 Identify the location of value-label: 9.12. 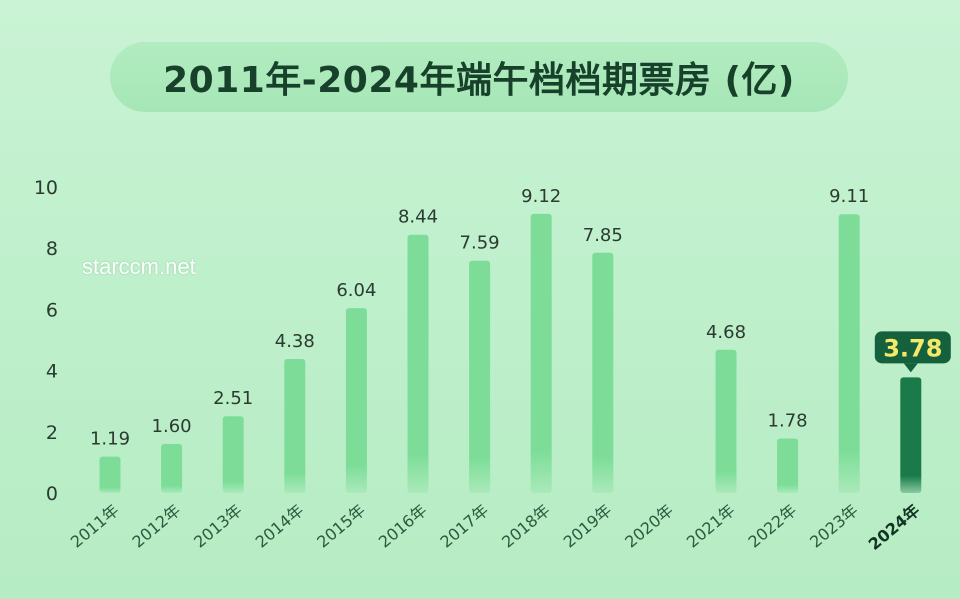
(541, 196).